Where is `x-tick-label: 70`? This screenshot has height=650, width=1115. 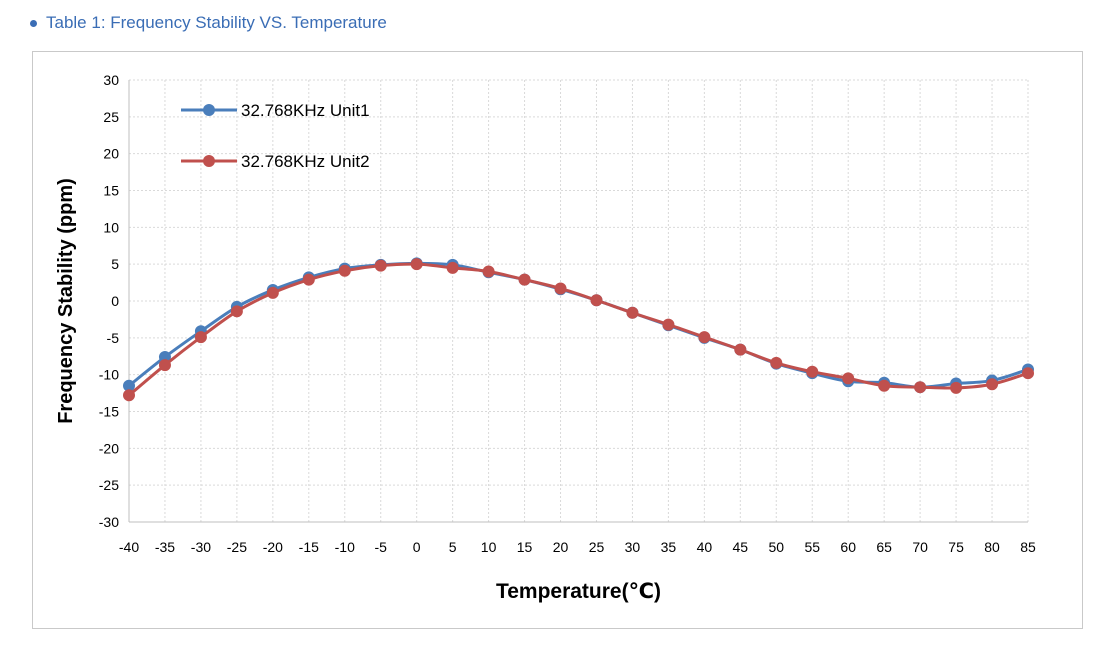
x-tick-label: 70 is located at coordinates (920, 547).